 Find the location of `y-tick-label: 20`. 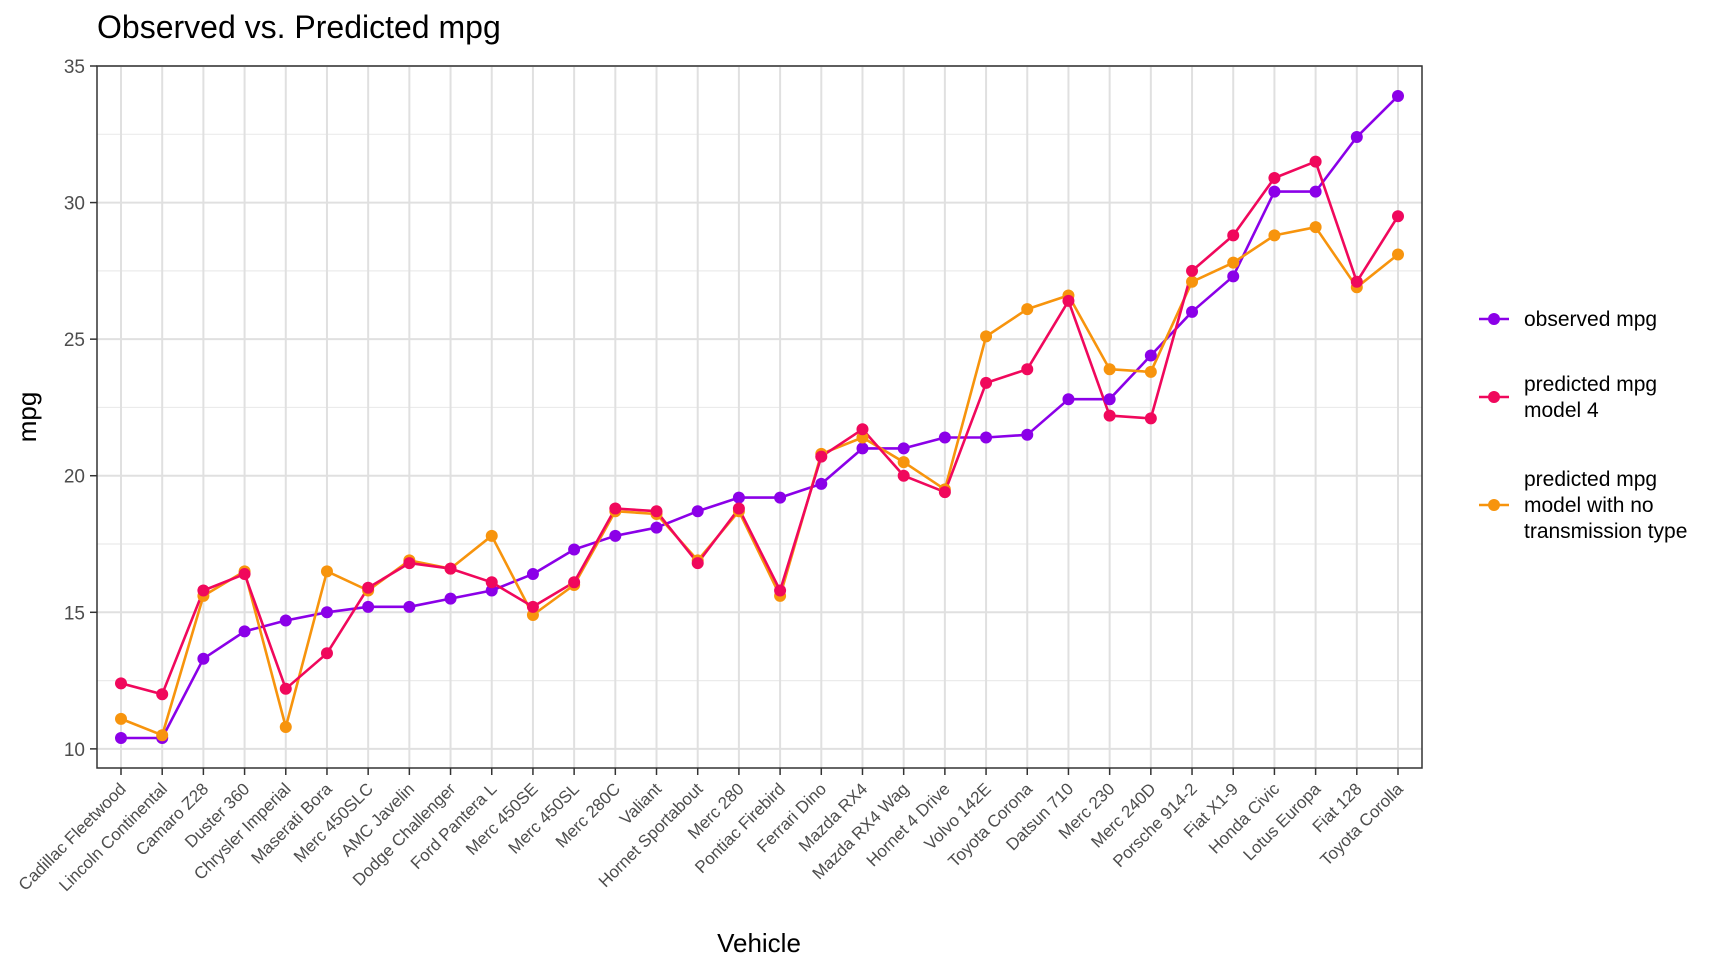

y-tick-label: 20 is located at coordinates (74, 477).